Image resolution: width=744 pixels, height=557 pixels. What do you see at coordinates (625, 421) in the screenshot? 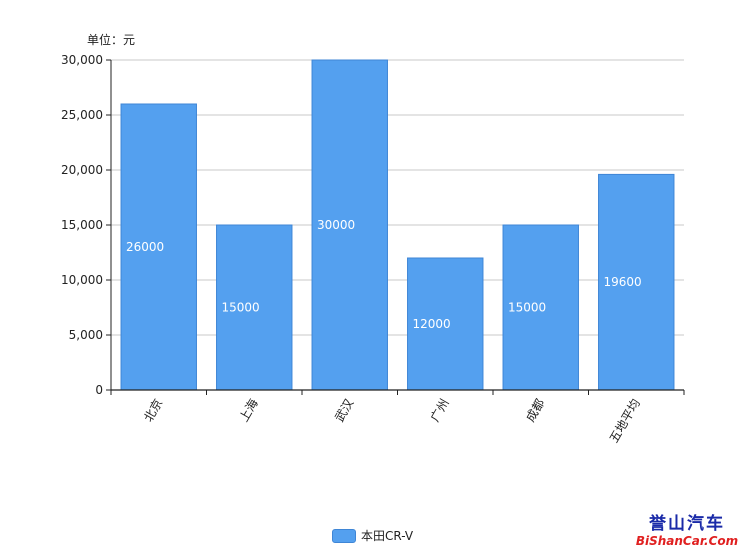
I see `x-tick-label: 五地平均` at bounding box center [625, 421].